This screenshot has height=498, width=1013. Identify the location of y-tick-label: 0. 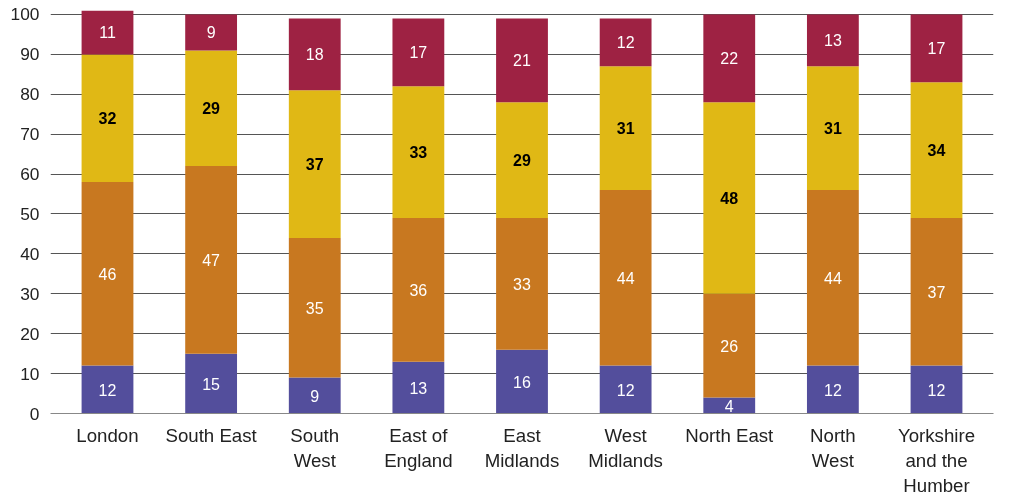
(34, 413).